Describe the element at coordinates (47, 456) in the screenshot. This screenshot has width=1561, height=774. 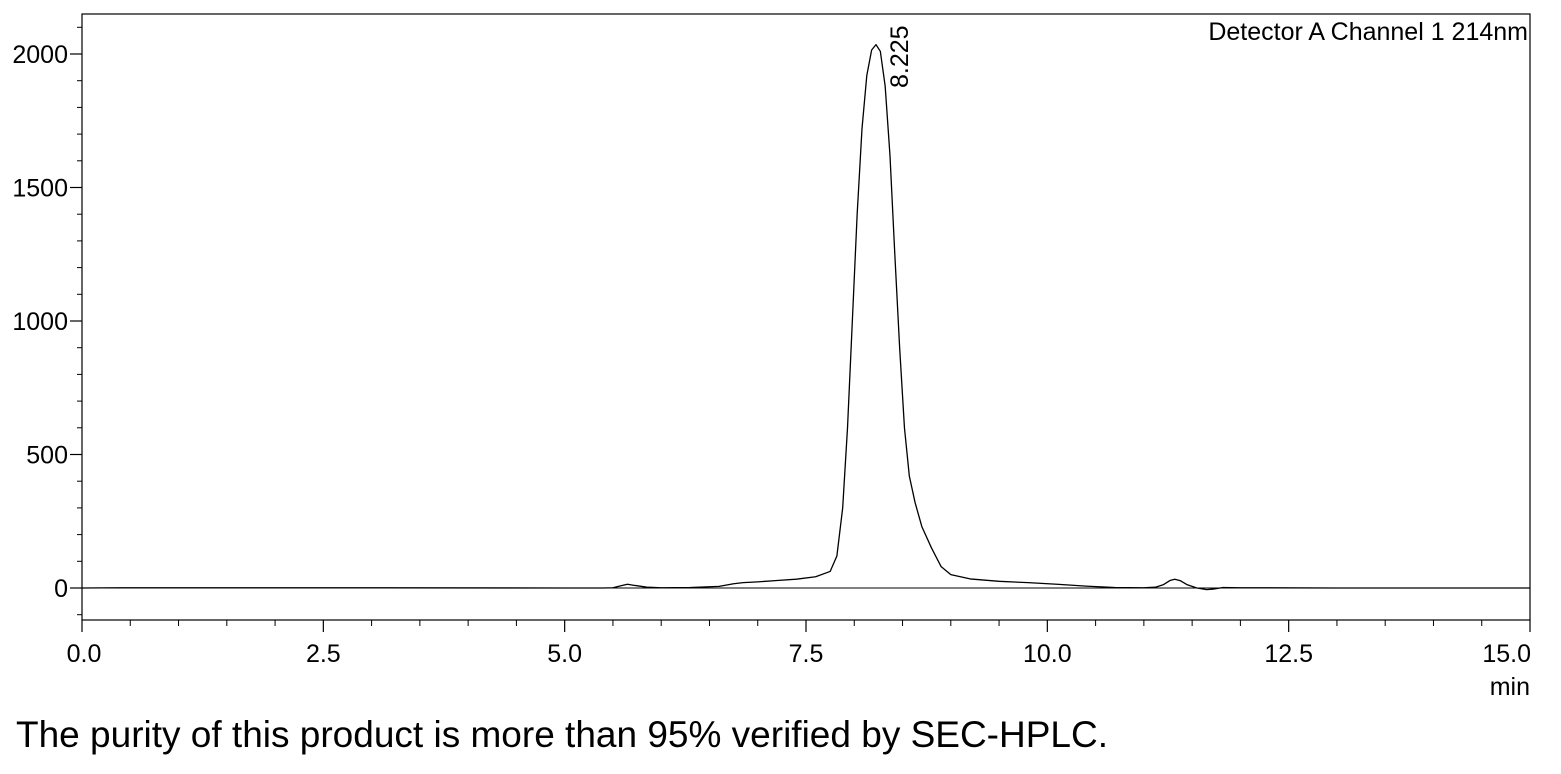
I see `y-tick-label: 500` at that location.